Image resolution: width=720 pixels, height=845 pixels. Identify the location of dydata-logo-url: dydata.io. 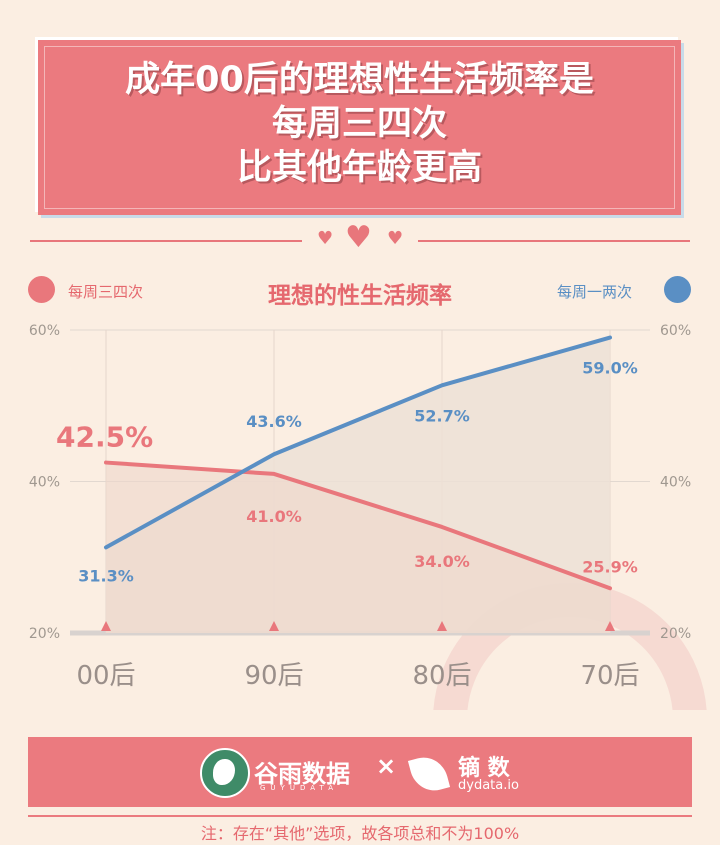
(488, 785).